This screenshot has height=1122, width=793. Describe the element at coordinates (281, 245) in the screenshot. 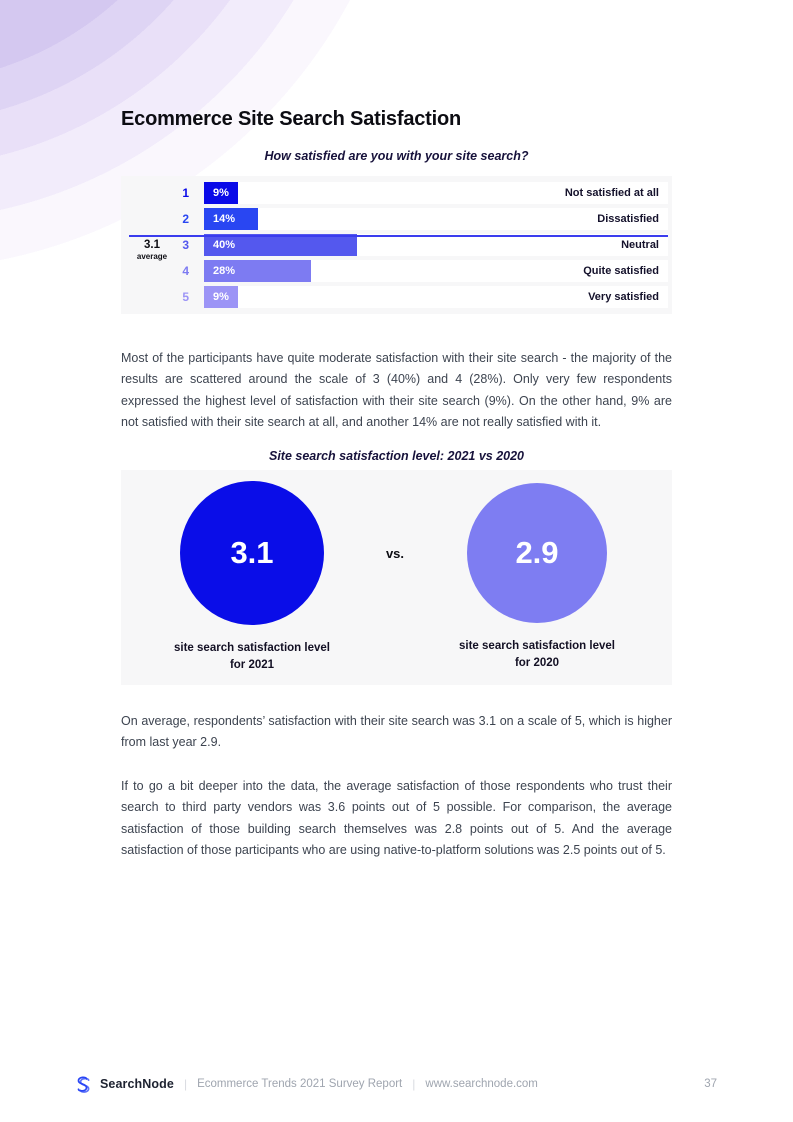

I see `bar: 40%` at that location.